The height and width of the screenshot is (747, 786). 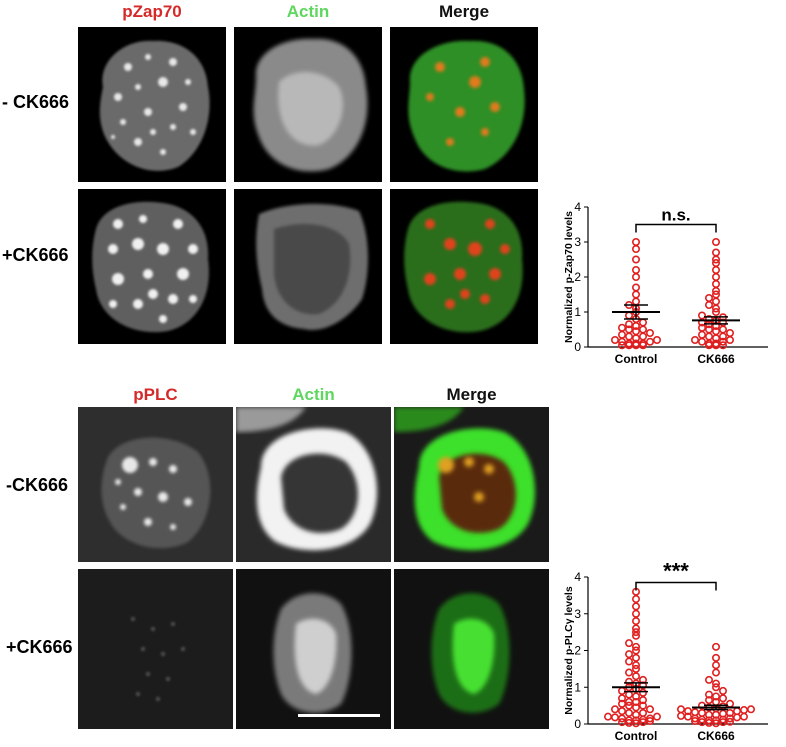 I want to click on micrograph-actin-control-top, so click(x=308, y=104).